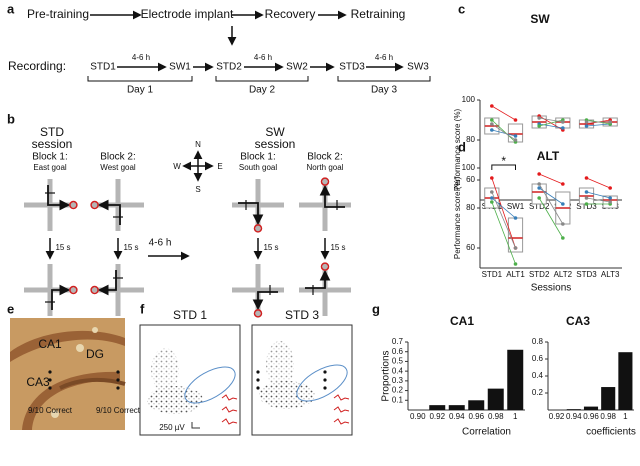 The image size is (640, 466). What do you see at coordinates (538, 358) in the screenshot?
I see `y-tick-label: 0.6` at bounding box center [538, 358].